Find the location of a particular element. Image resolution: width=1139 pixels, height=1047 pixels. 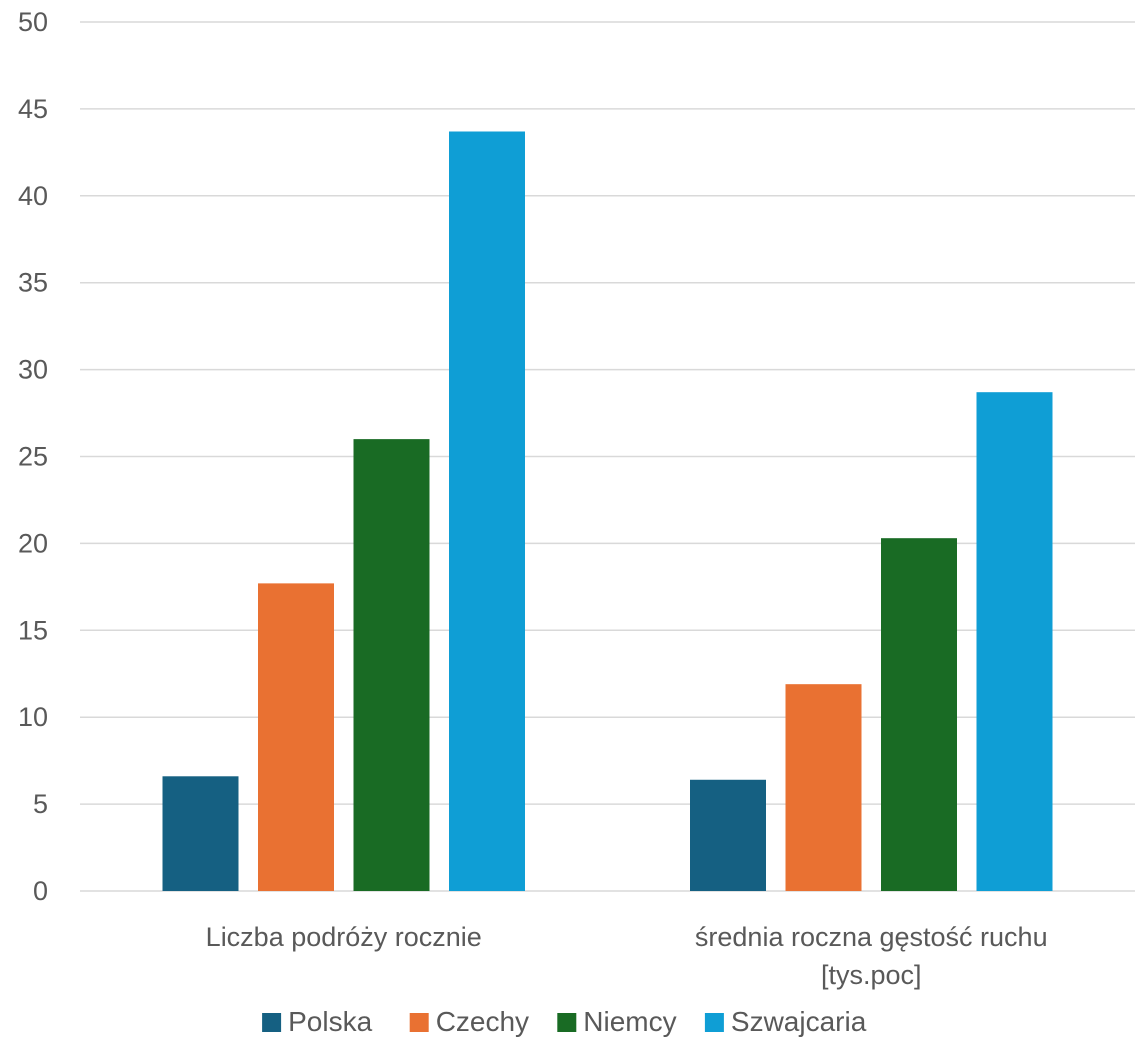

y-tick-label: 0 is located at coordinates (40, 891).